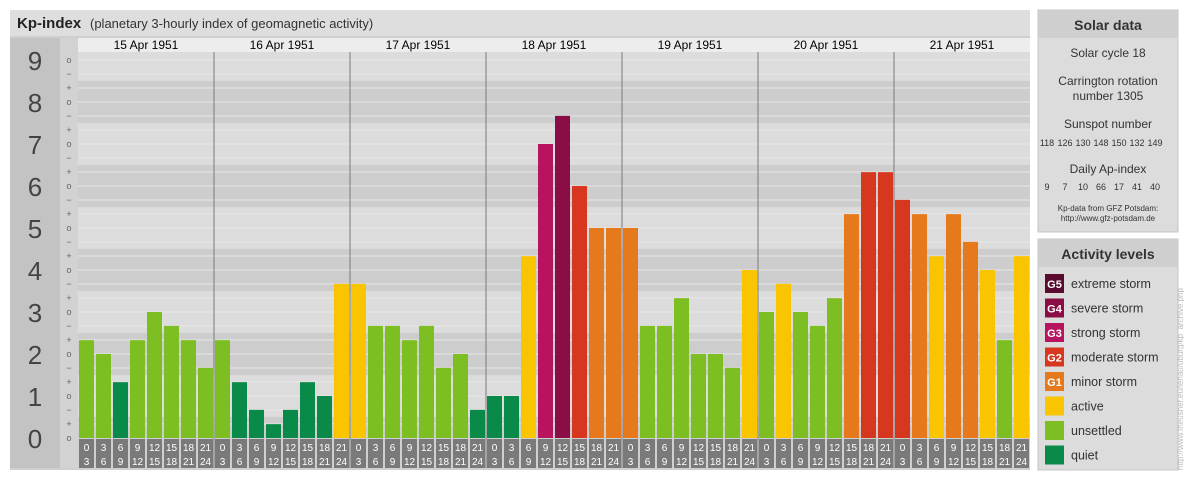 The width and height of the screenshot is (1184, 480). I want to click on sunspot-value: 130, so click(1082, 143).